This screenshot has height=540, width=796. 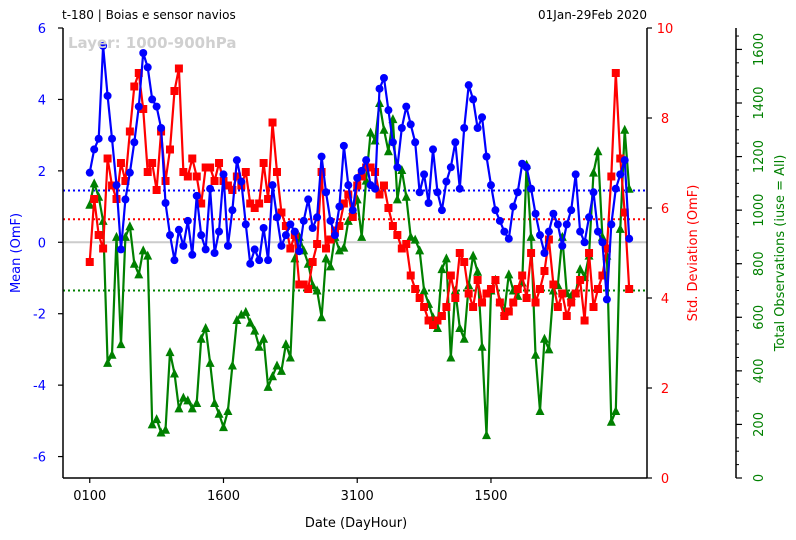 I want to click on x-tick-label: 1600, so click(x=223, y=496).